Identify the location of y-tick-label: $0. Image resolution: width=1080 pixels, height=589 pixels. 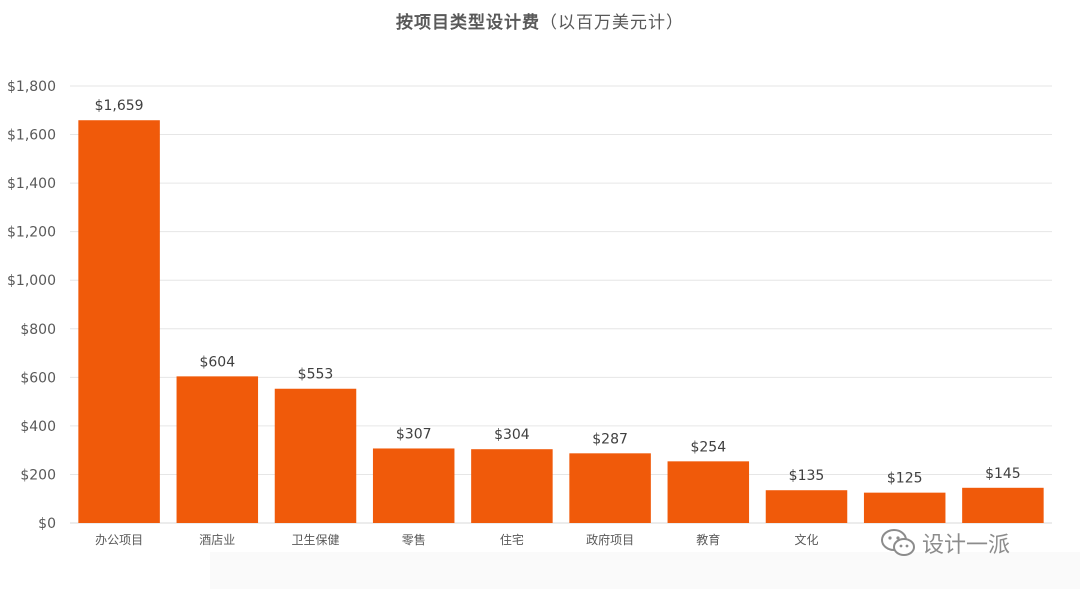
(47, 524).